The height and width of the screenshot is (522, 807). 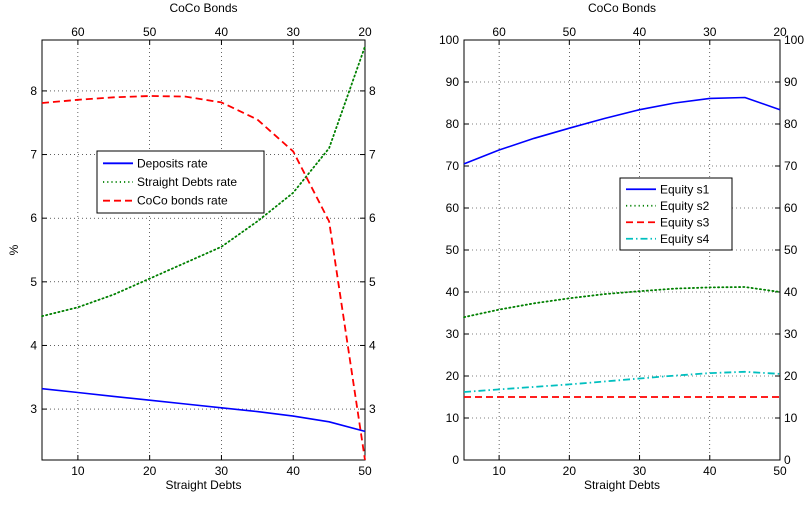 I want to click on legend-label-2: Straight Debts rate, so click(x=187, y=182).